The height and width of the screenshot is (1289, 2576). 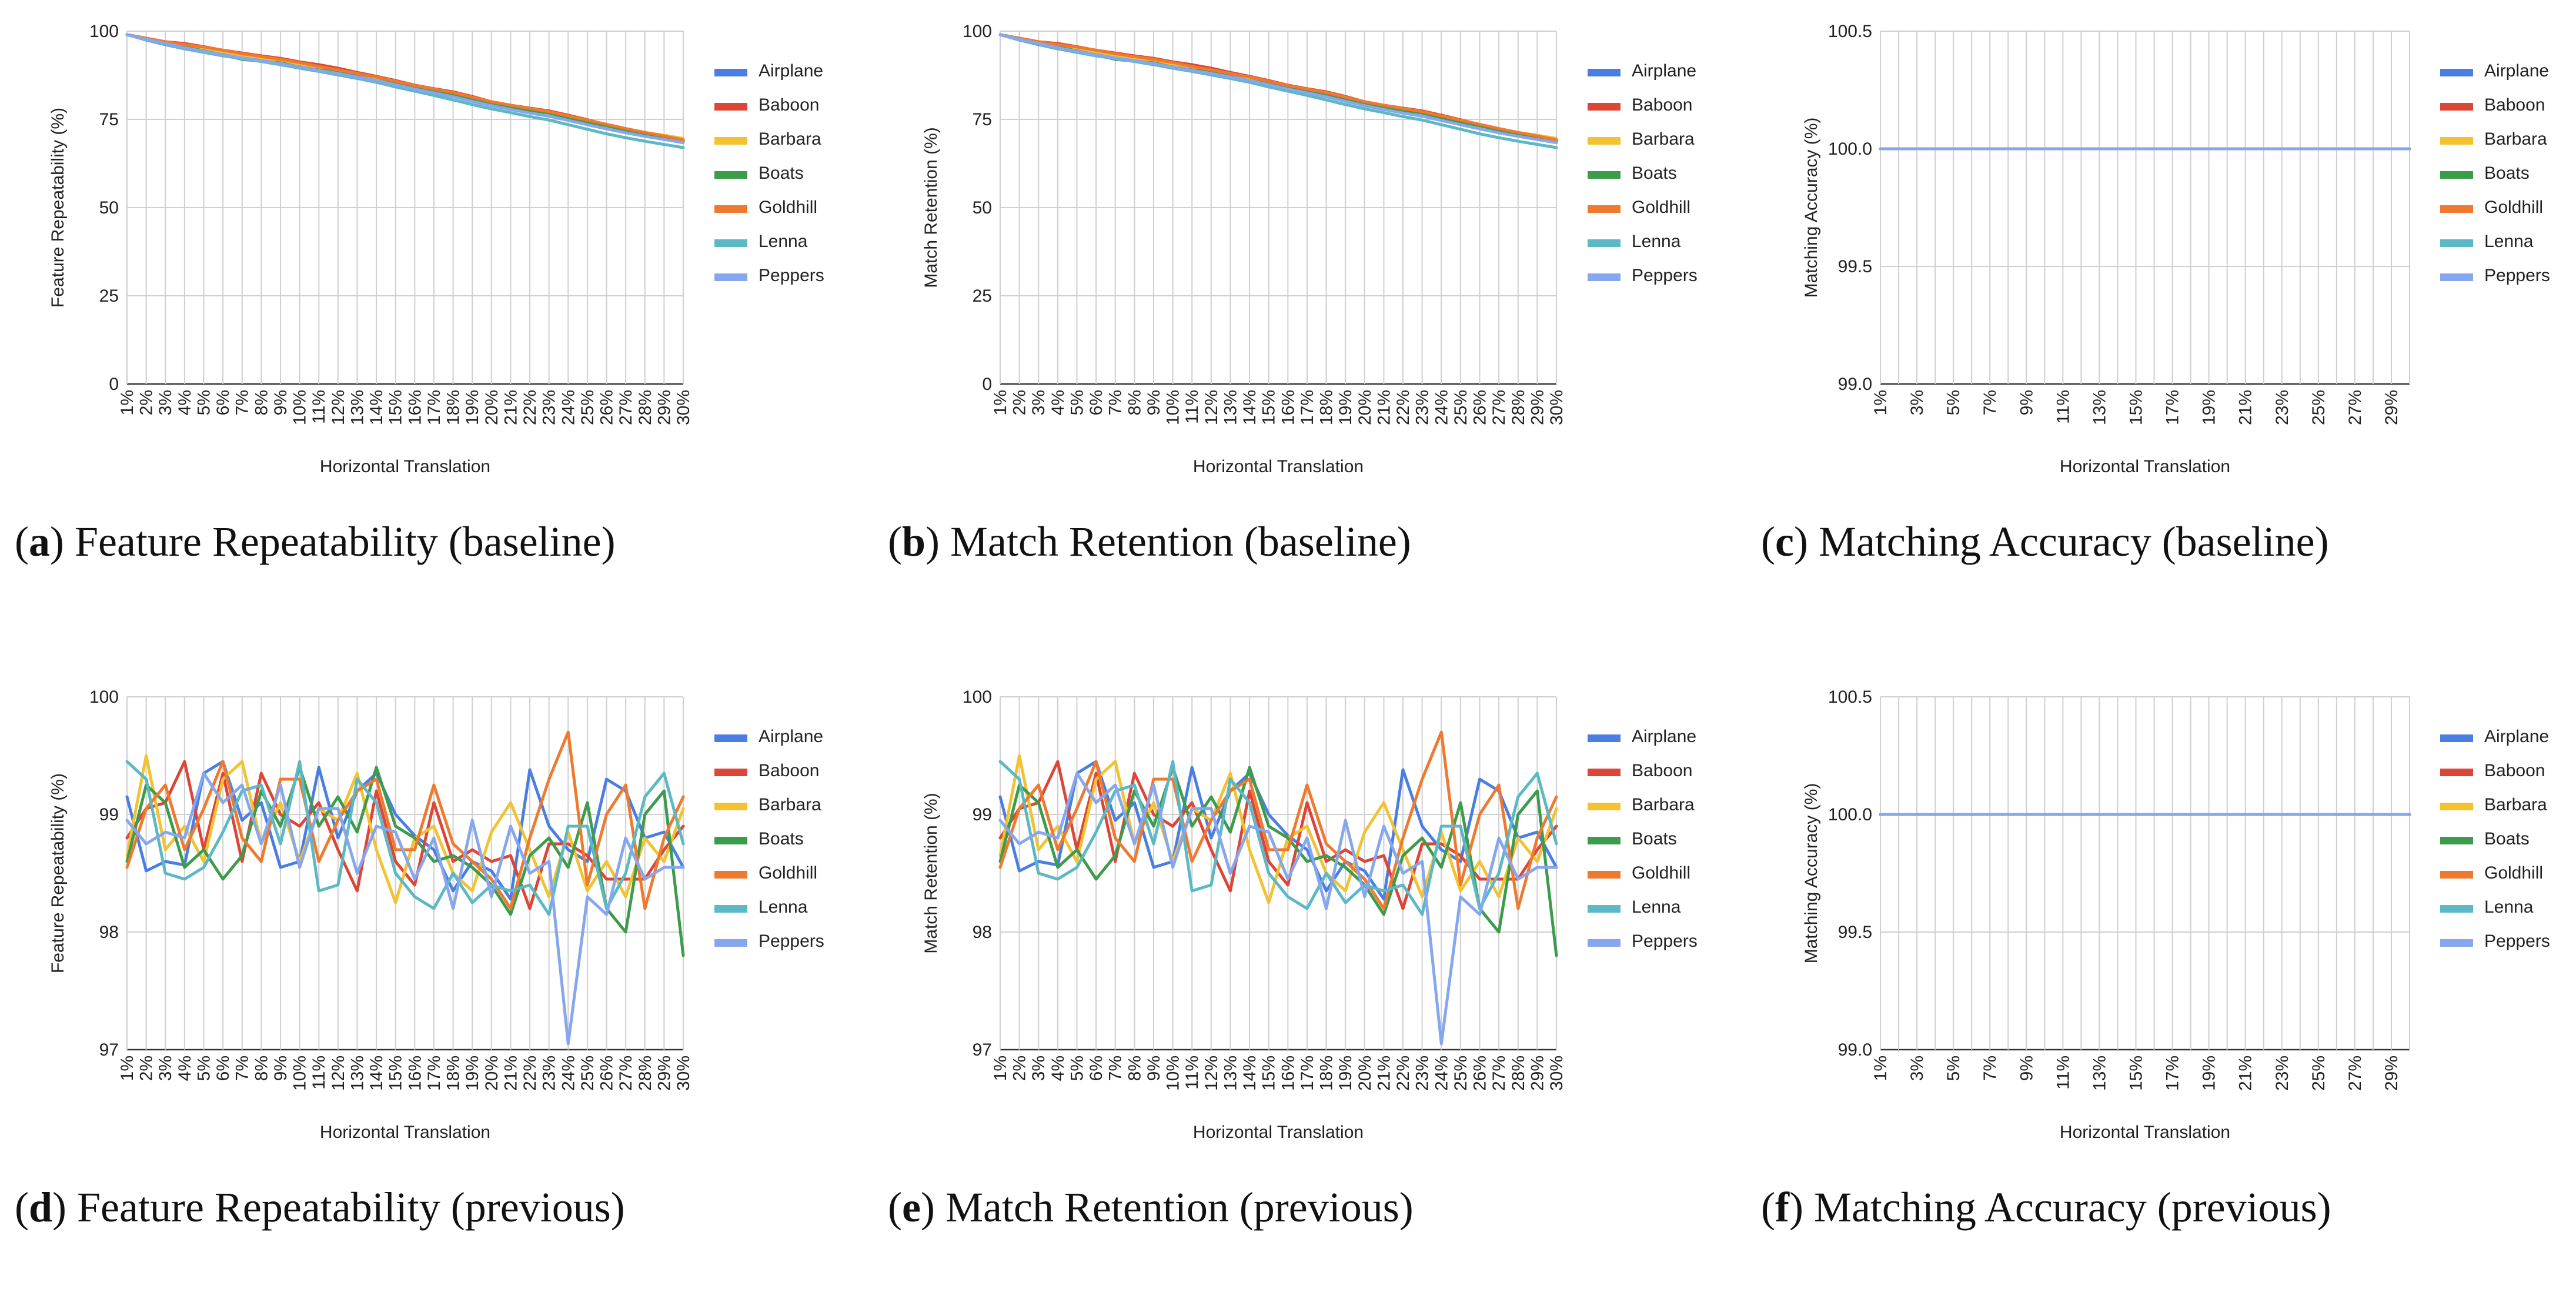 What do you see at coordinates (300, 1073) in the screenshot?
I see `x-tick-label: 10%` at bounding box center [300, 1073].